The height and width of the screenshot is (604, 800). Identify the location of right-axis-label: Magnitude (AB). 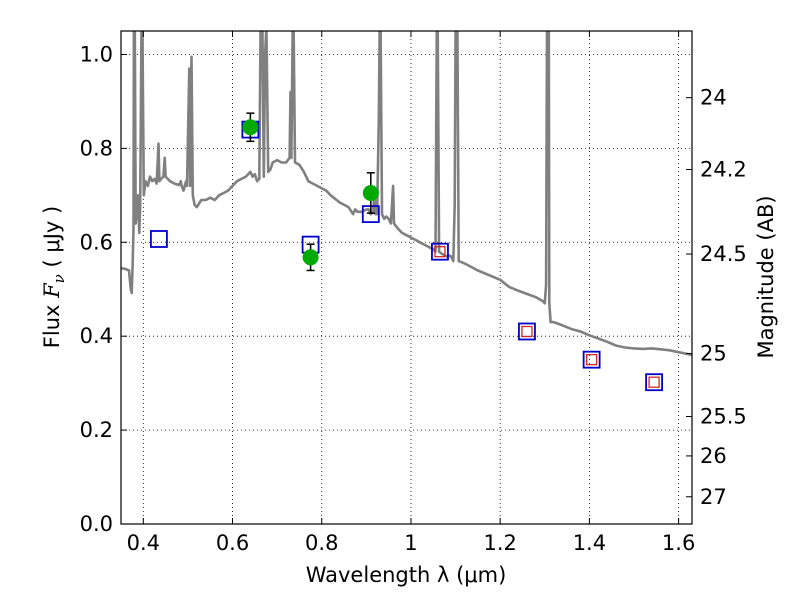
(766, 276).